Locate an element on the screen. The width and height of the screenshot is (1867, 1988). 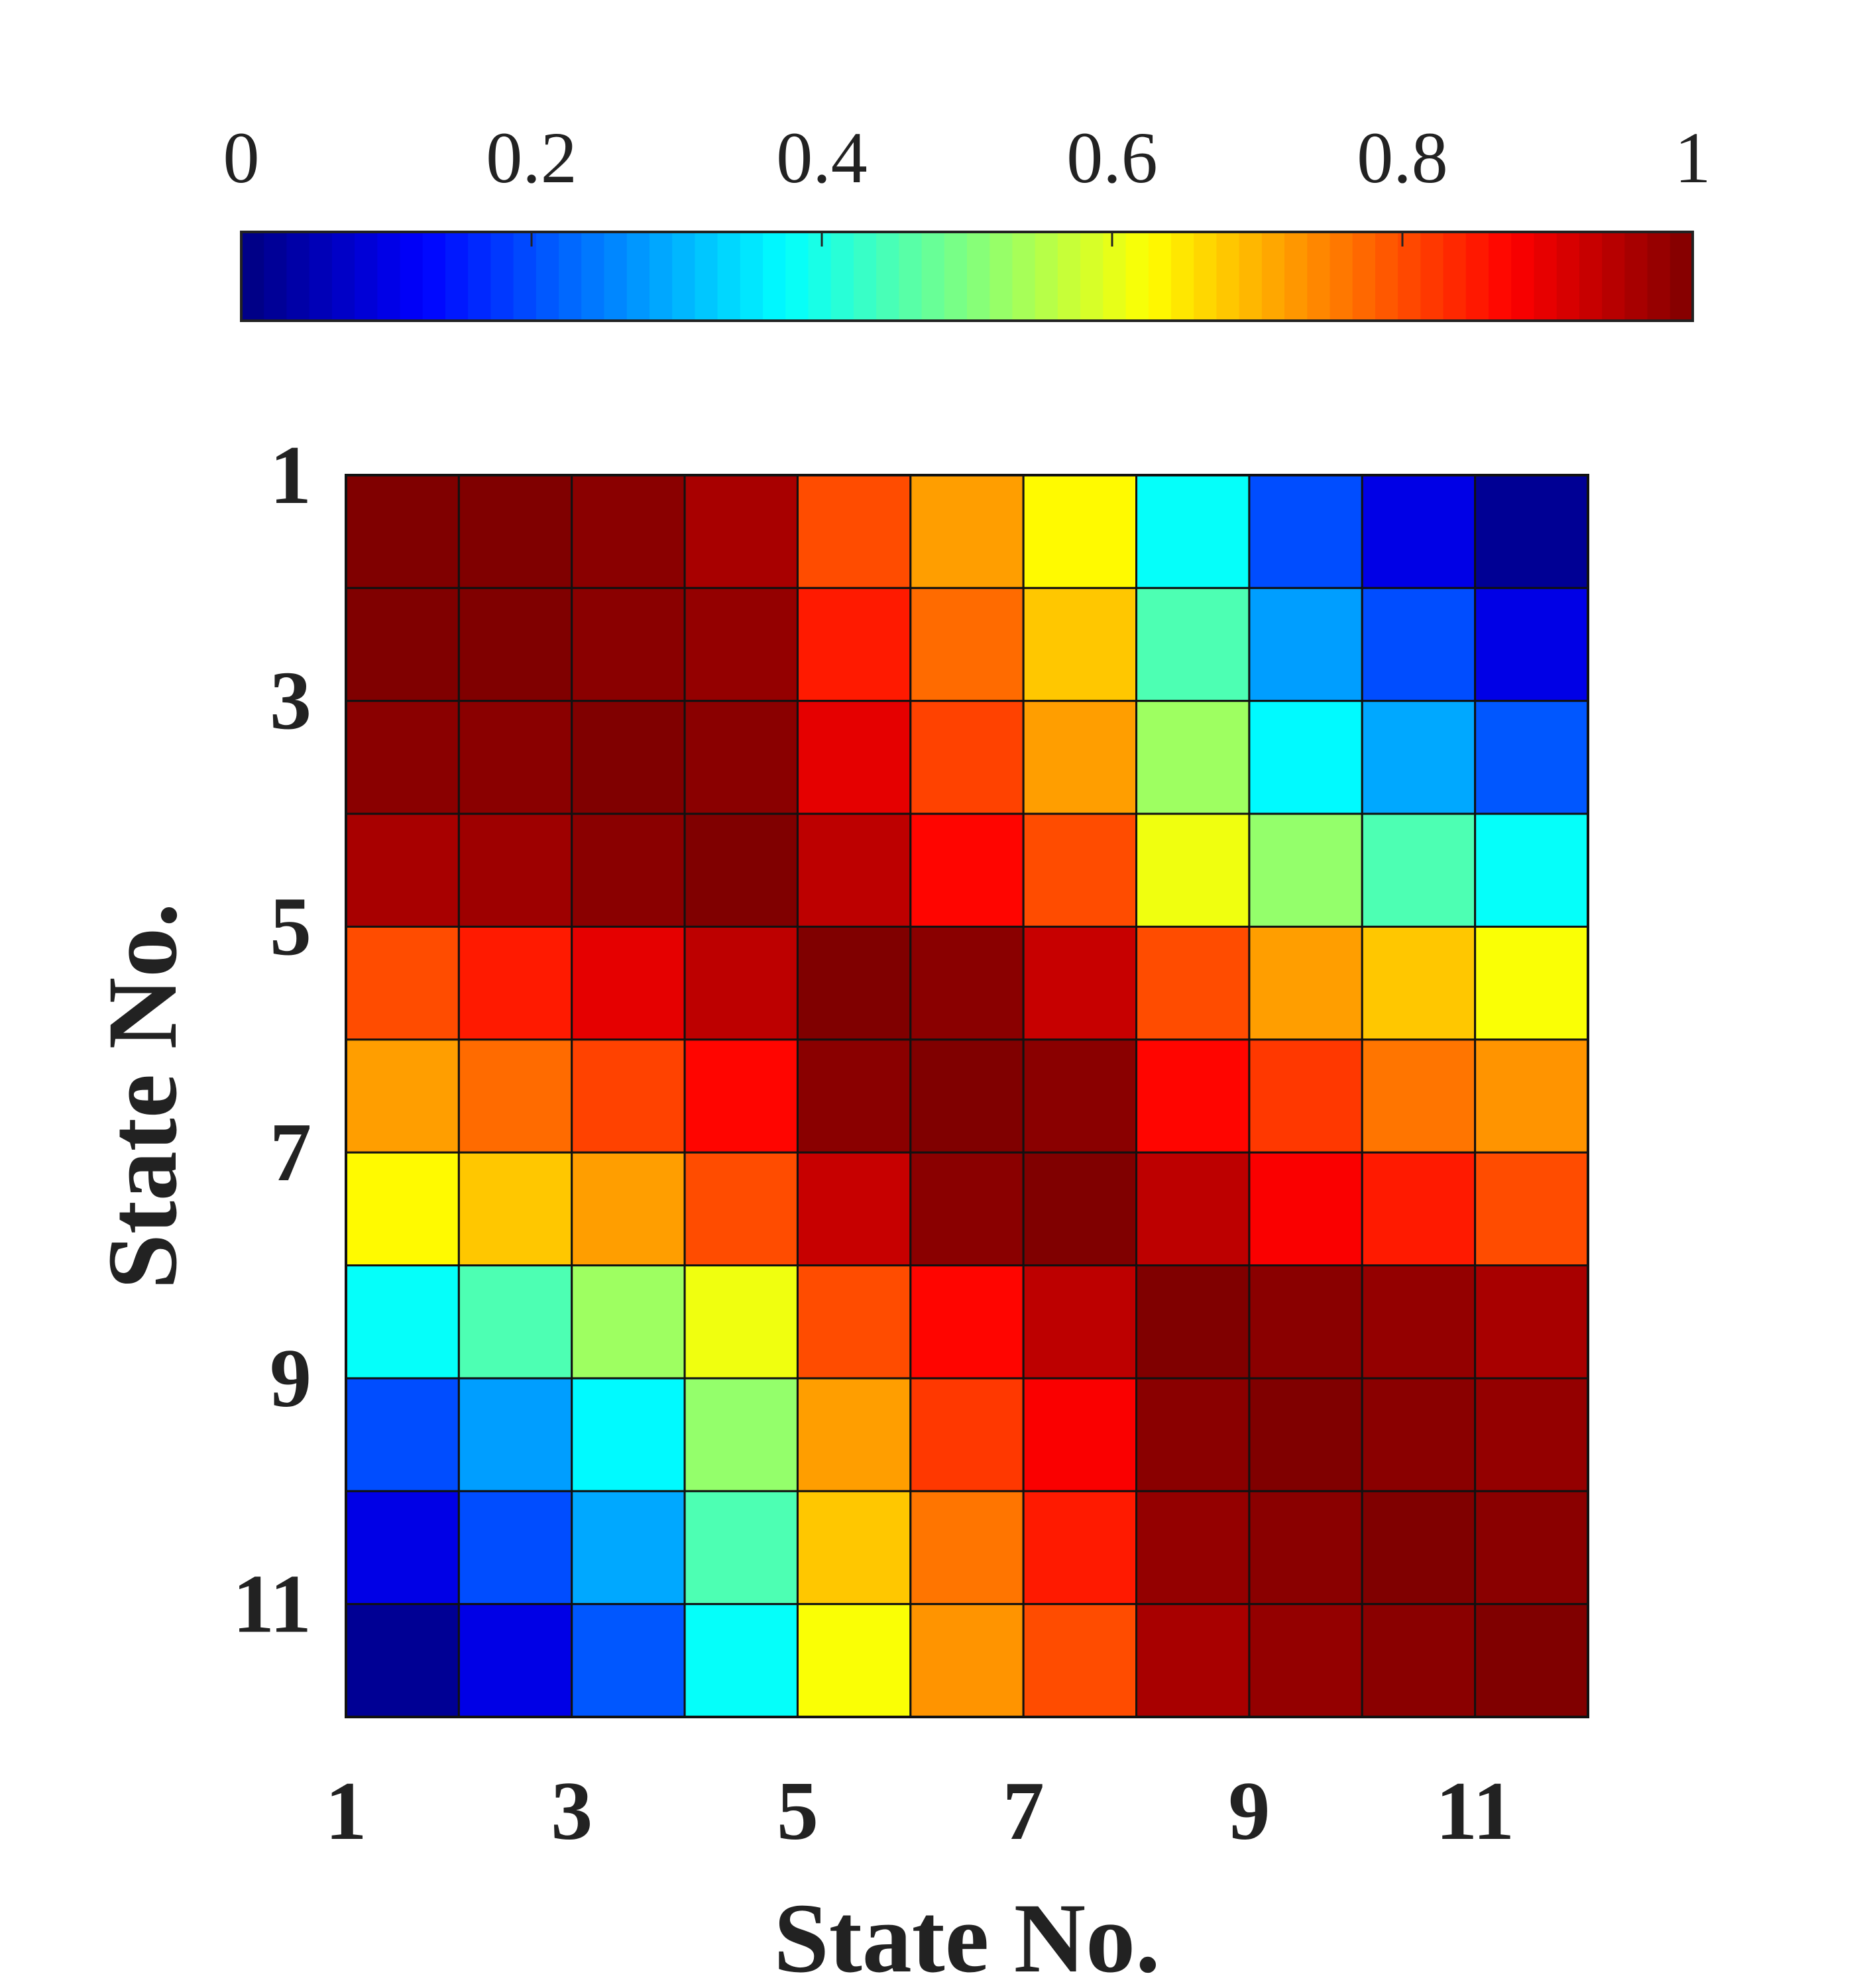
y-tick-label-11: 11 is located at coordinates (272, 1605).